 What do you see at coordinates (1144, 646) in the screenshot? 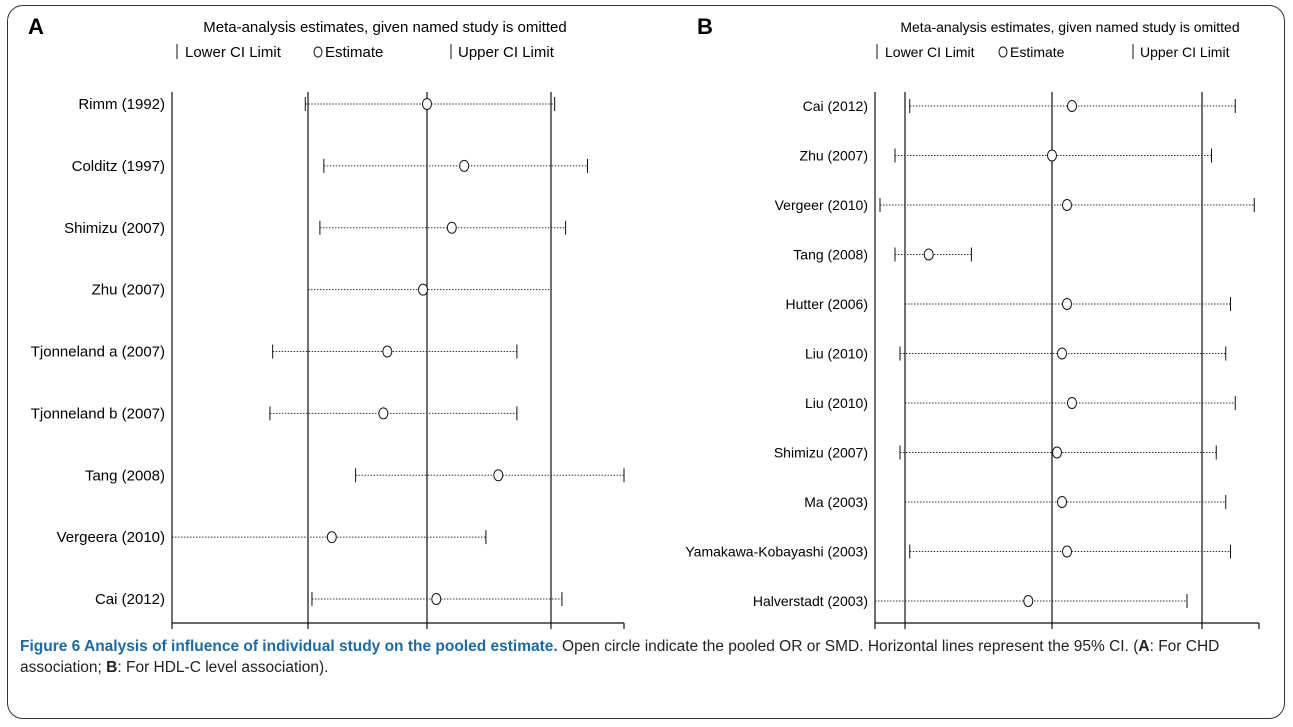
I see `caption-label-a: A` at bounding box center [1144, 646].